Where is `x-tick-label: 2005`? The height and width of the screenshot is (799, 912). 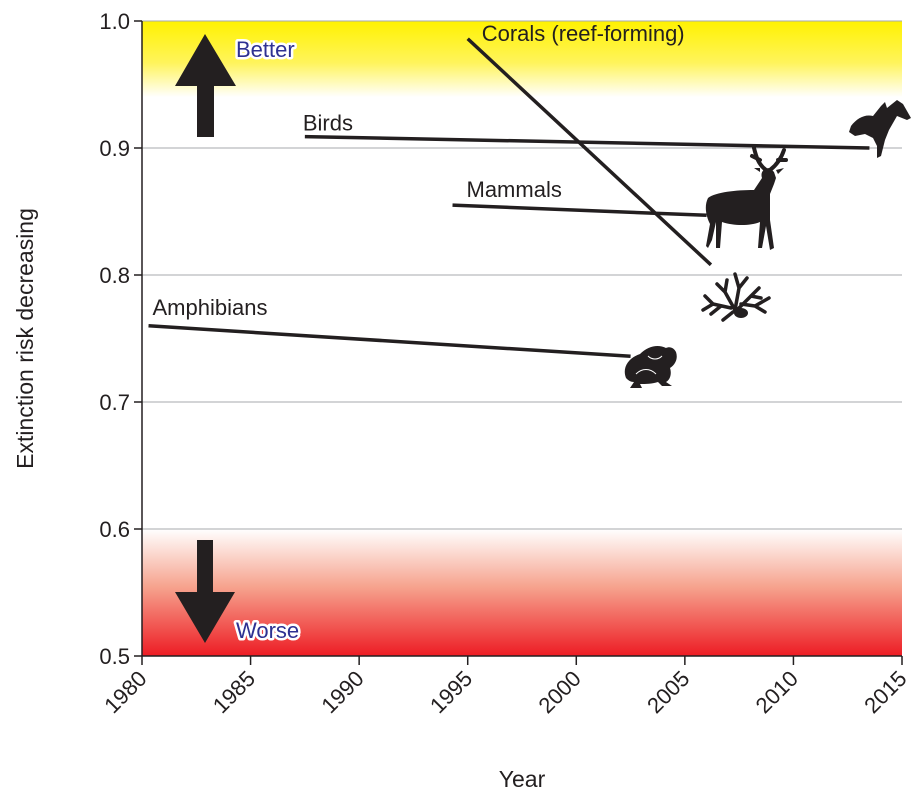 x-tick-label: 2005 is located at coordinates (668, 692).